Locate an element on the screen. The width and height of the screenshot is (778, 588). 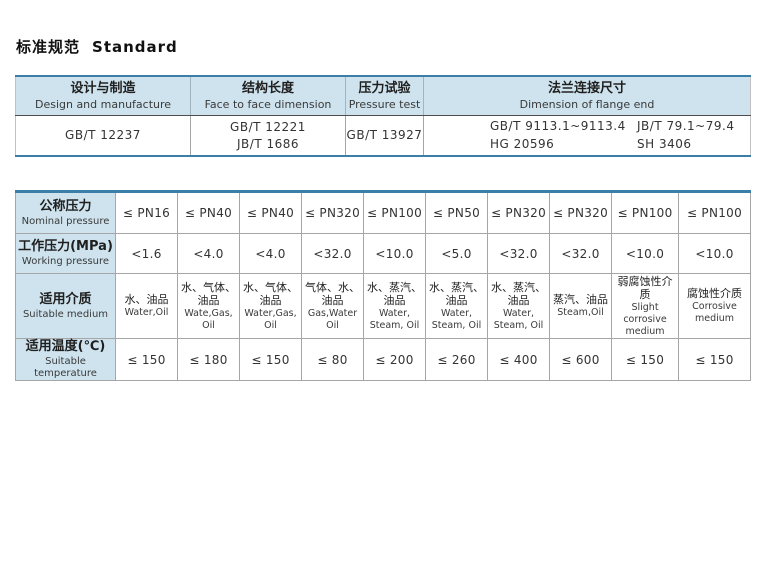
header-en: Dimension of flange end is located at coordinates (587, 104).